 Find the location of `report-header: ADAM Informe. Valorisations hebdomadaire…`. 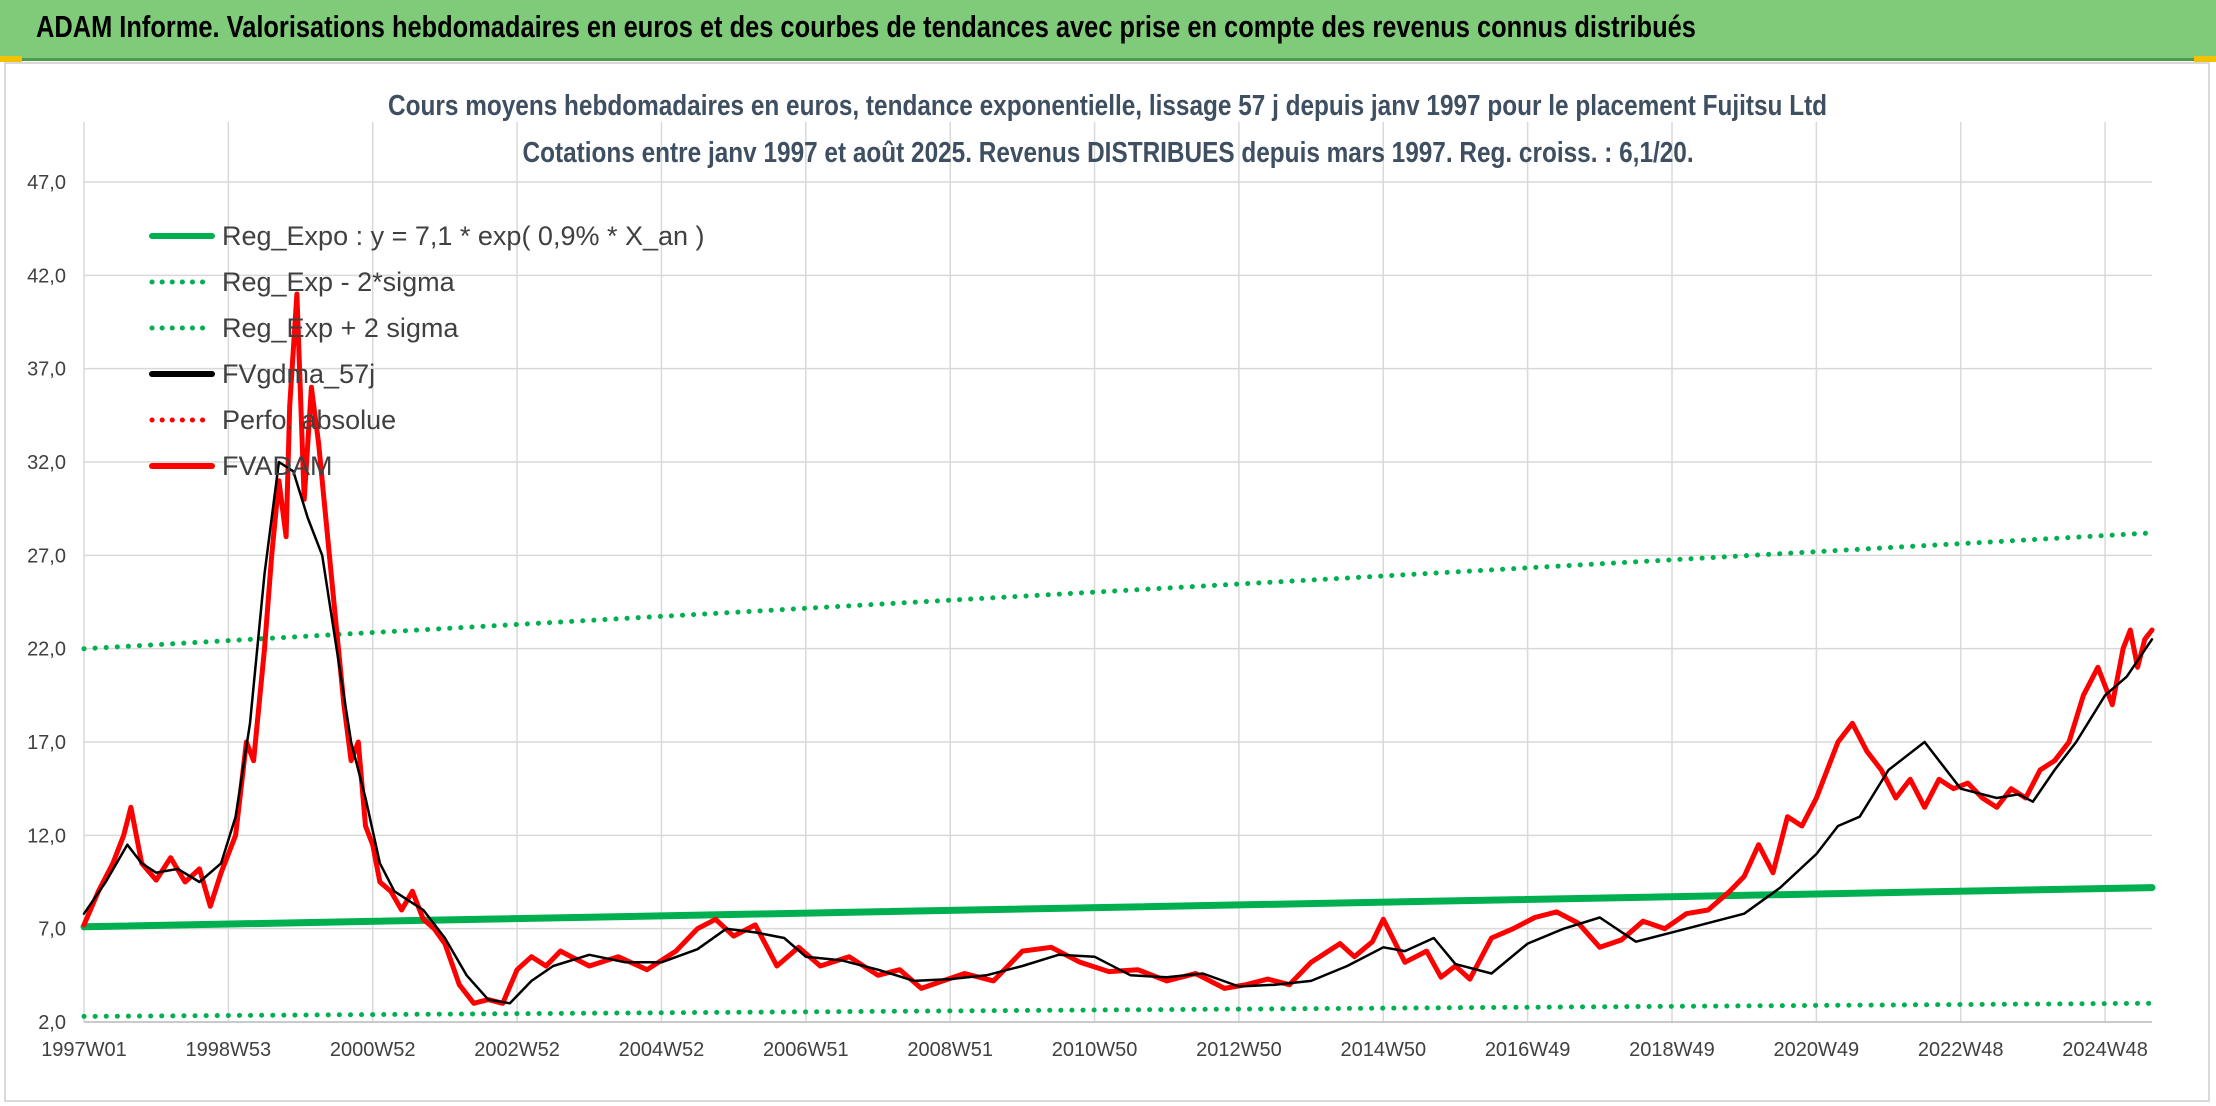

report-header: ADAM Informe. Valorisations hebdomadaire… is located at coordinates (1108, 30).